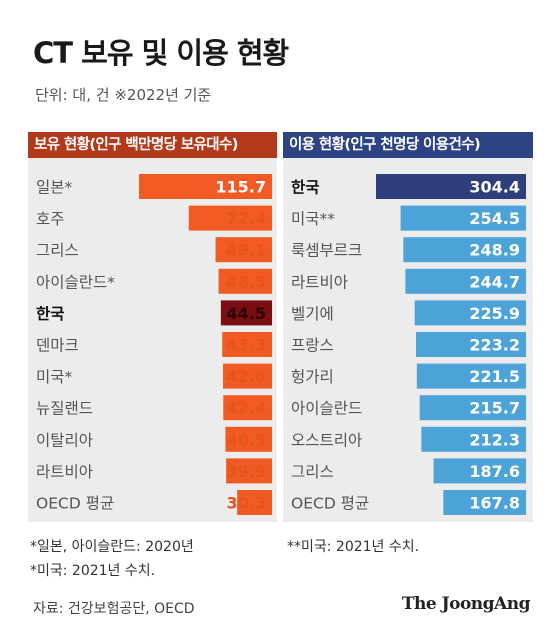 Image resolution: width=560 pixels, height=640 pixels. Describe the element at coordinates (494, 439) in the screenshot. I see `value-label: 212.3` at that location.